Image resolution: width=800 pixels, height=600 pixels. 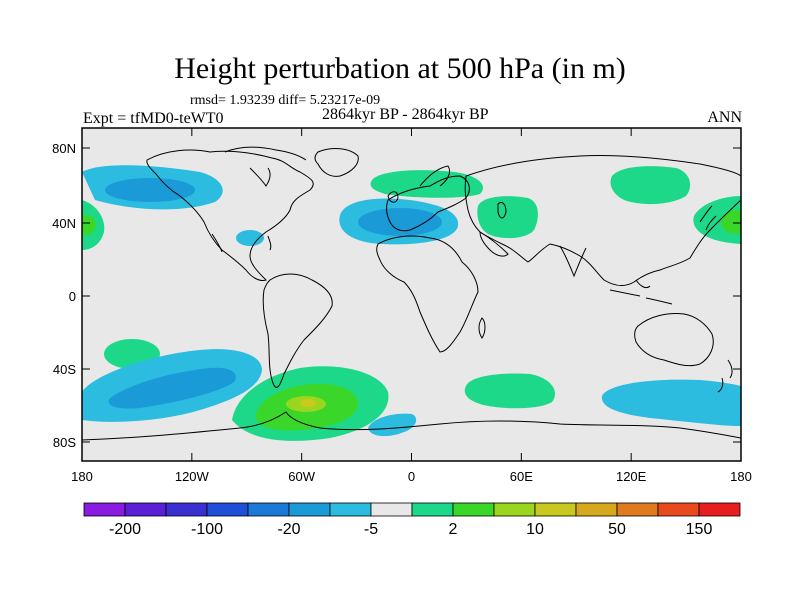 What do you see at coordinates (671, 402) in the screenshot?
I see `contour-negative-australia` at bounding box center [671, 402].